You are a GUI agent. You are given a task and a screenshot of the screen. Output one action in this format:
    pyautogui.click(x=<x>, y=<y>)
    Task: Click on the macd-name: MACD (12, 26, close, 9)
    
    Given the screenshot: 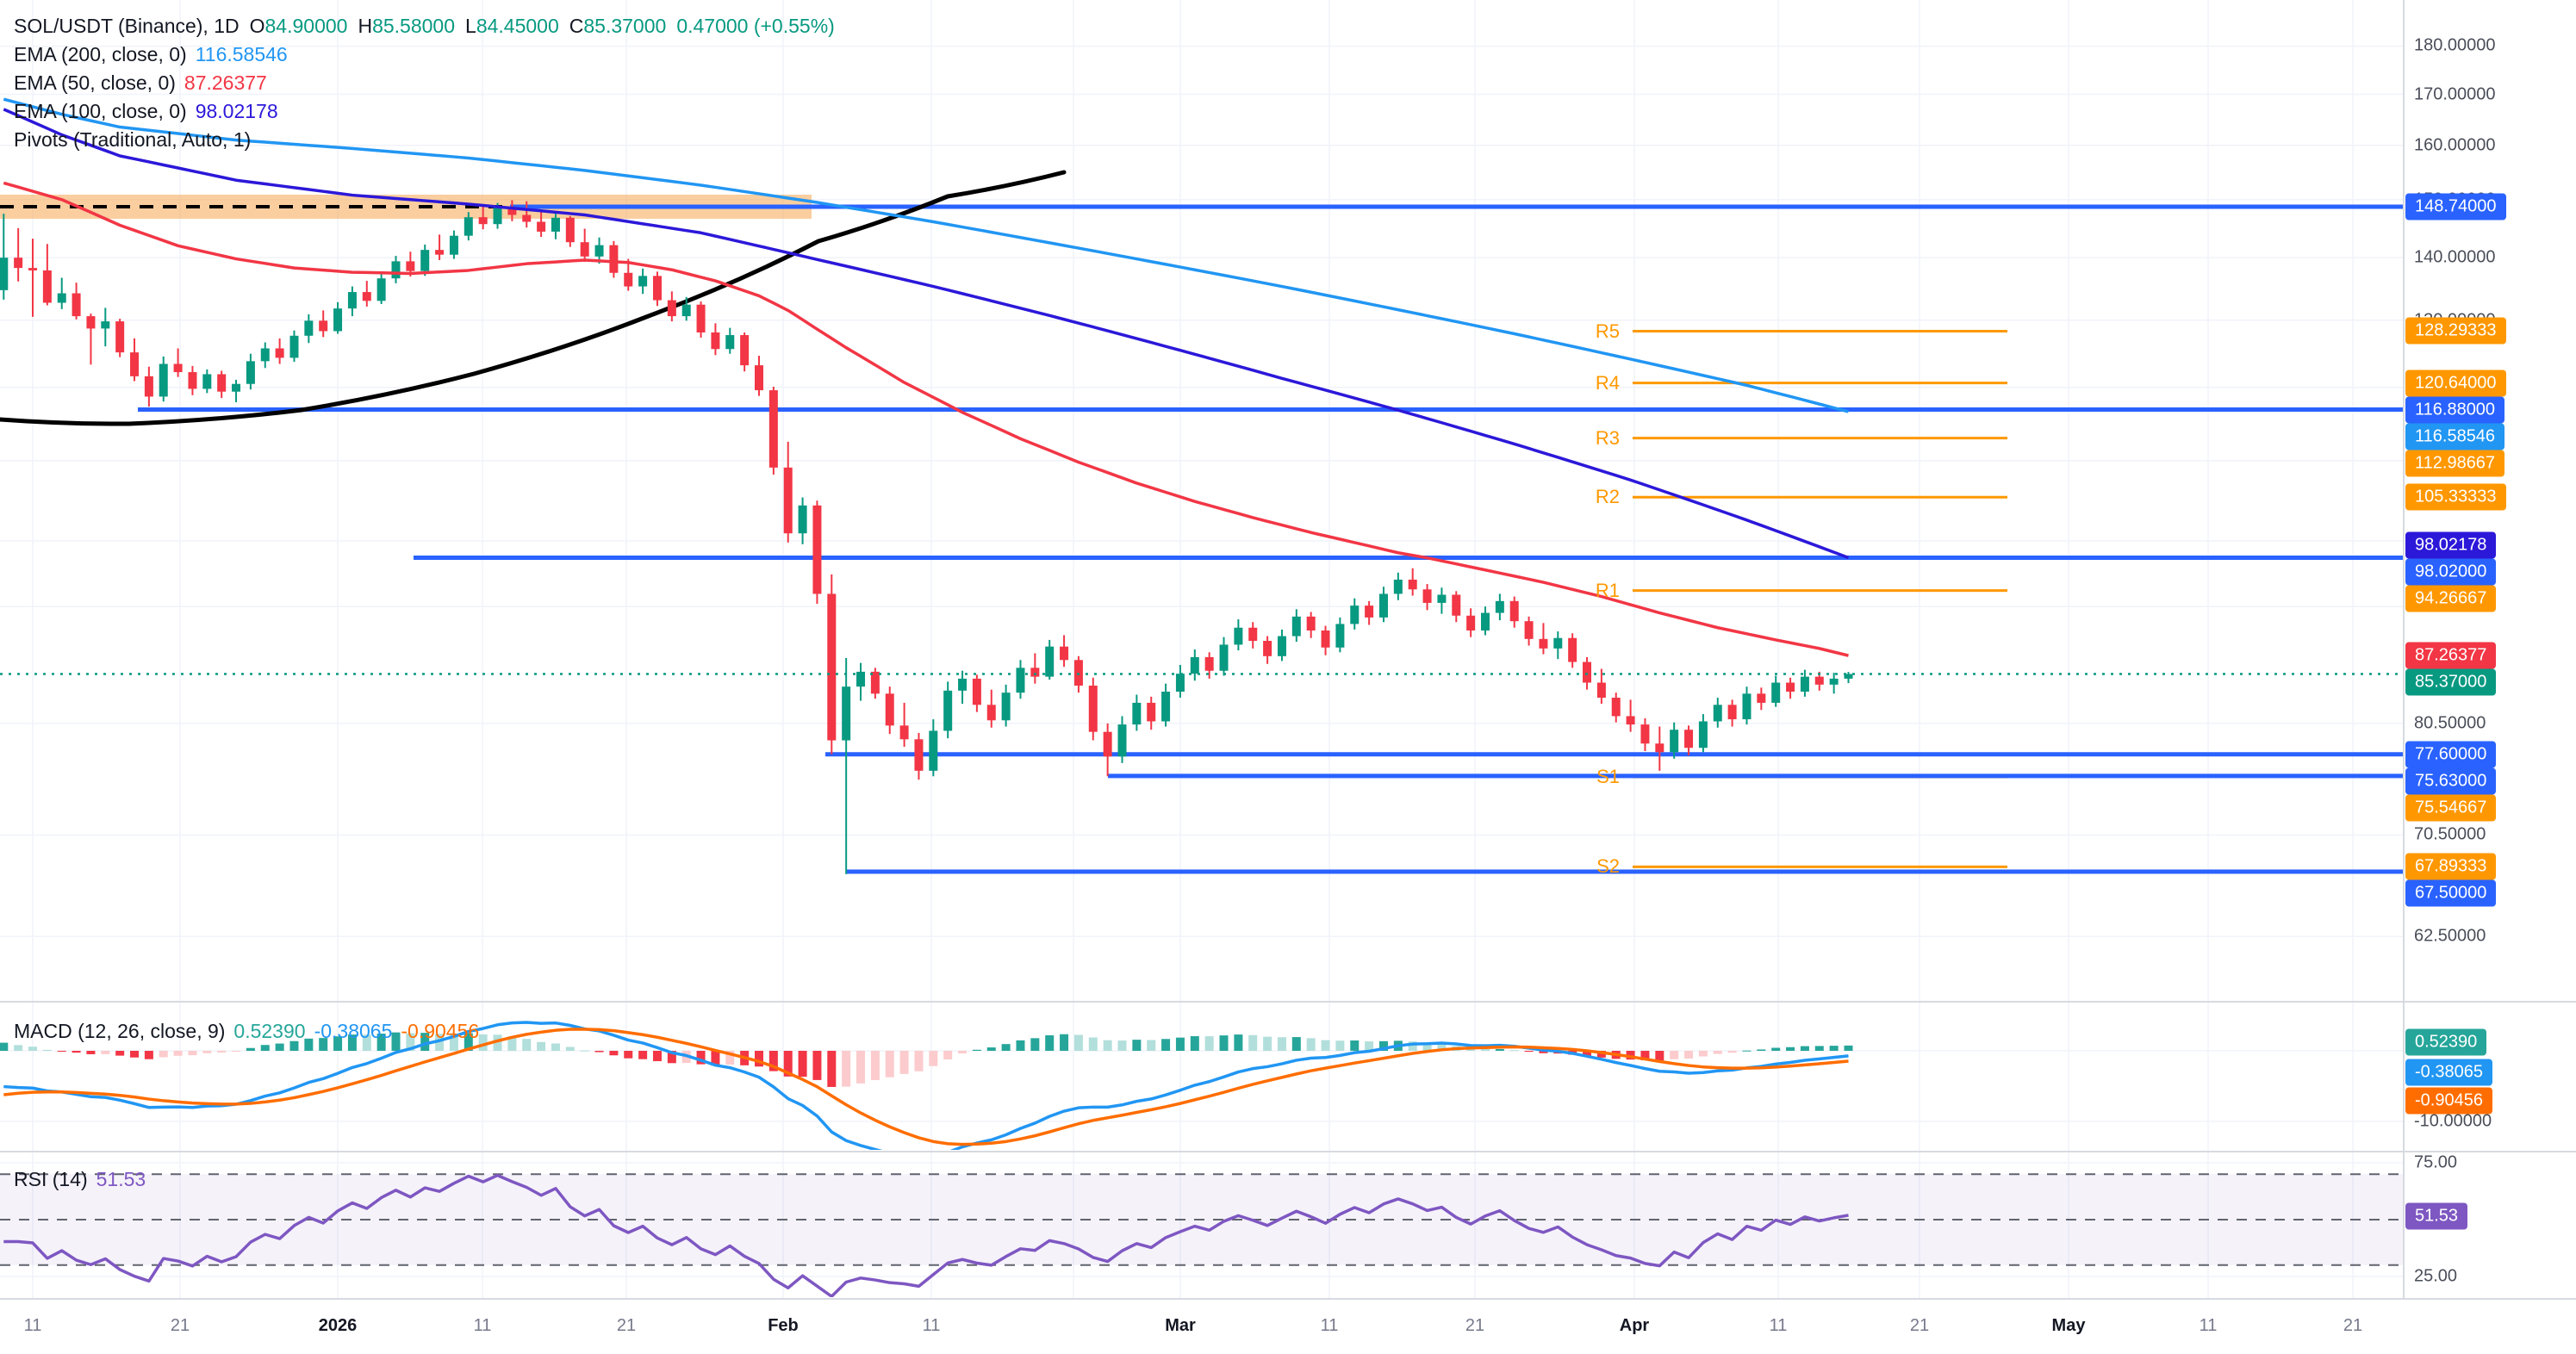 What is the action you would take?
    pyautogui.click(x=120, y=1031)
    